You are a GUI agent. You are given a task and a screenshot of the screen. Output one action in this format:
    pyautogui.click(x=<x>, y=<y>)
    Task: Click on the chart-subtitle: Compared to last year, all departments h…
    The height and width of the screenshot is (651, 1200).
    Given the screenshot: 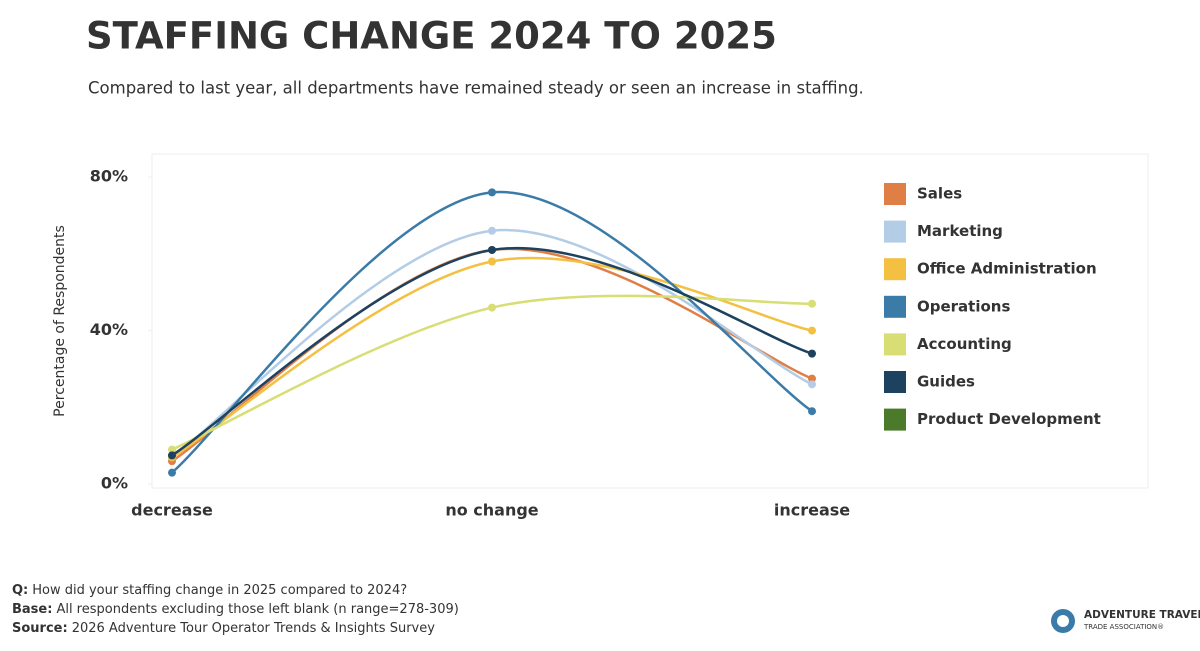 What is the action you would take?
    pyautogui.click(x=476, y=88)
    